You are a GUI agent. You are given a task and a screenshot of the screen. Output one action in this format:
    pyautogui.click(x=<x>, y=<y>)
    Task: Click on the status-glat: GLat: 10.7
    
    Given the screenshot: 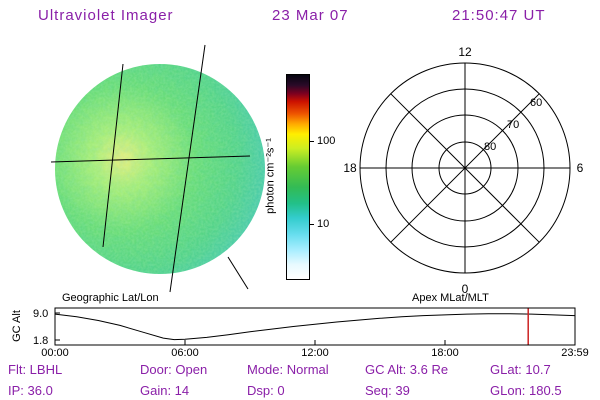 What is the action you would take?
    pyautogui.click(x=520, y=369)
    